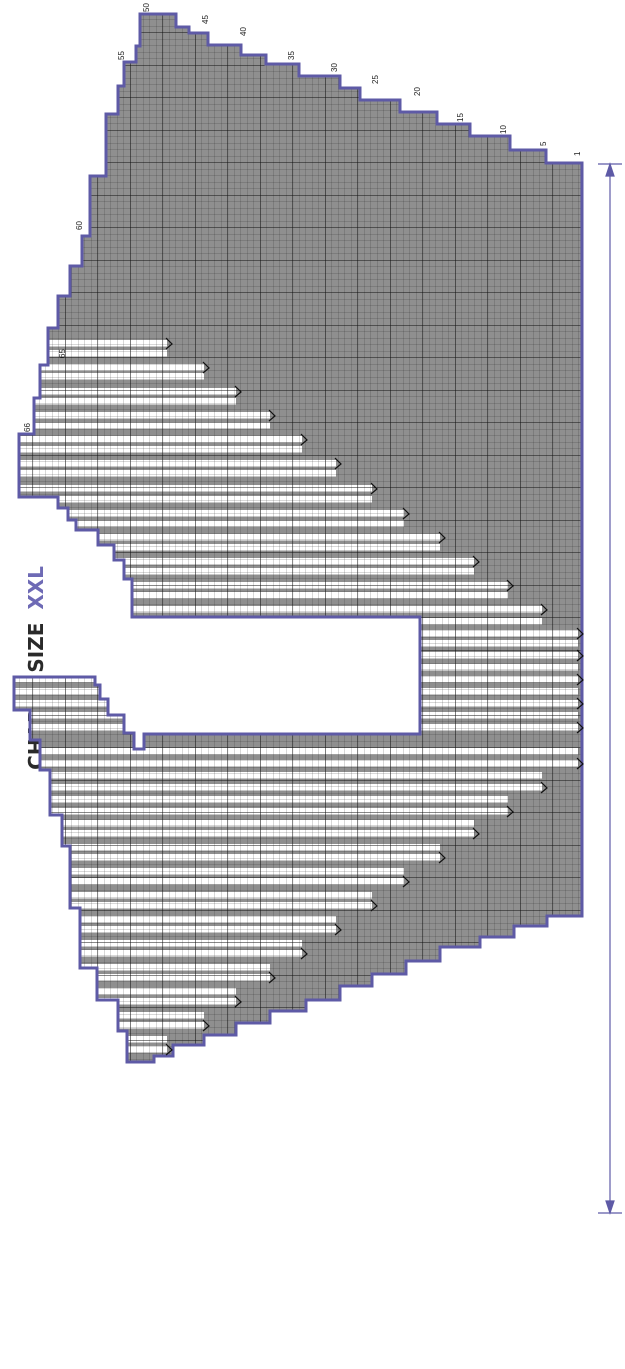  I want to click on row-number-15: 15, so click(460, 117).